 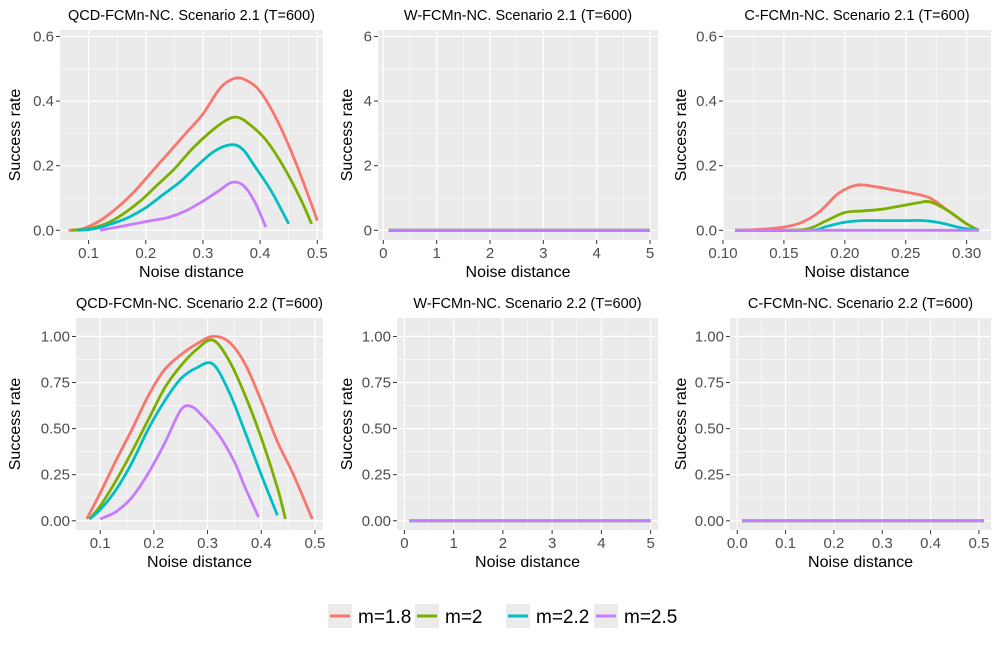 I want to click on x-tick-label: 0.30, so click(x=966, y=253).